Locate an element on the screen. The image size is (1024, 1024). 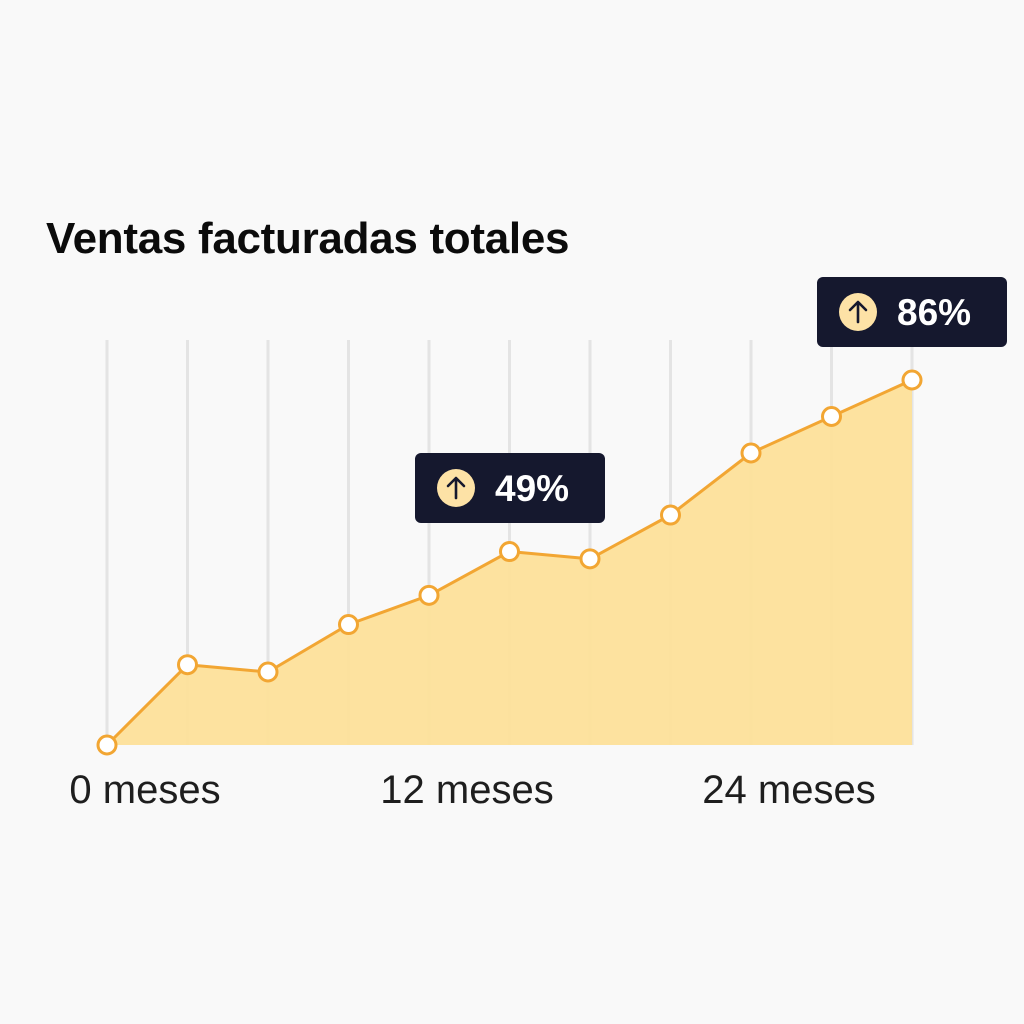
x-axis-ticks: 0 meses 12 meses 24 meses is located at coordinates (472, 790).